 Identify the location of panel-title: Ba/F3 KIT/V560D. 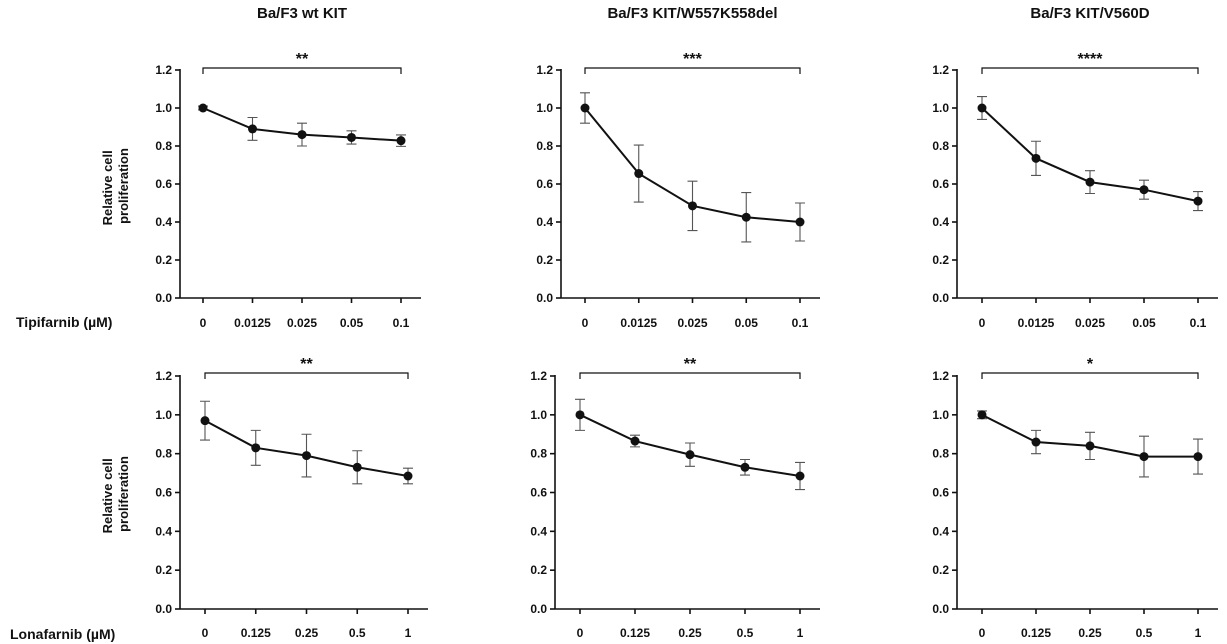
(1089, 13).